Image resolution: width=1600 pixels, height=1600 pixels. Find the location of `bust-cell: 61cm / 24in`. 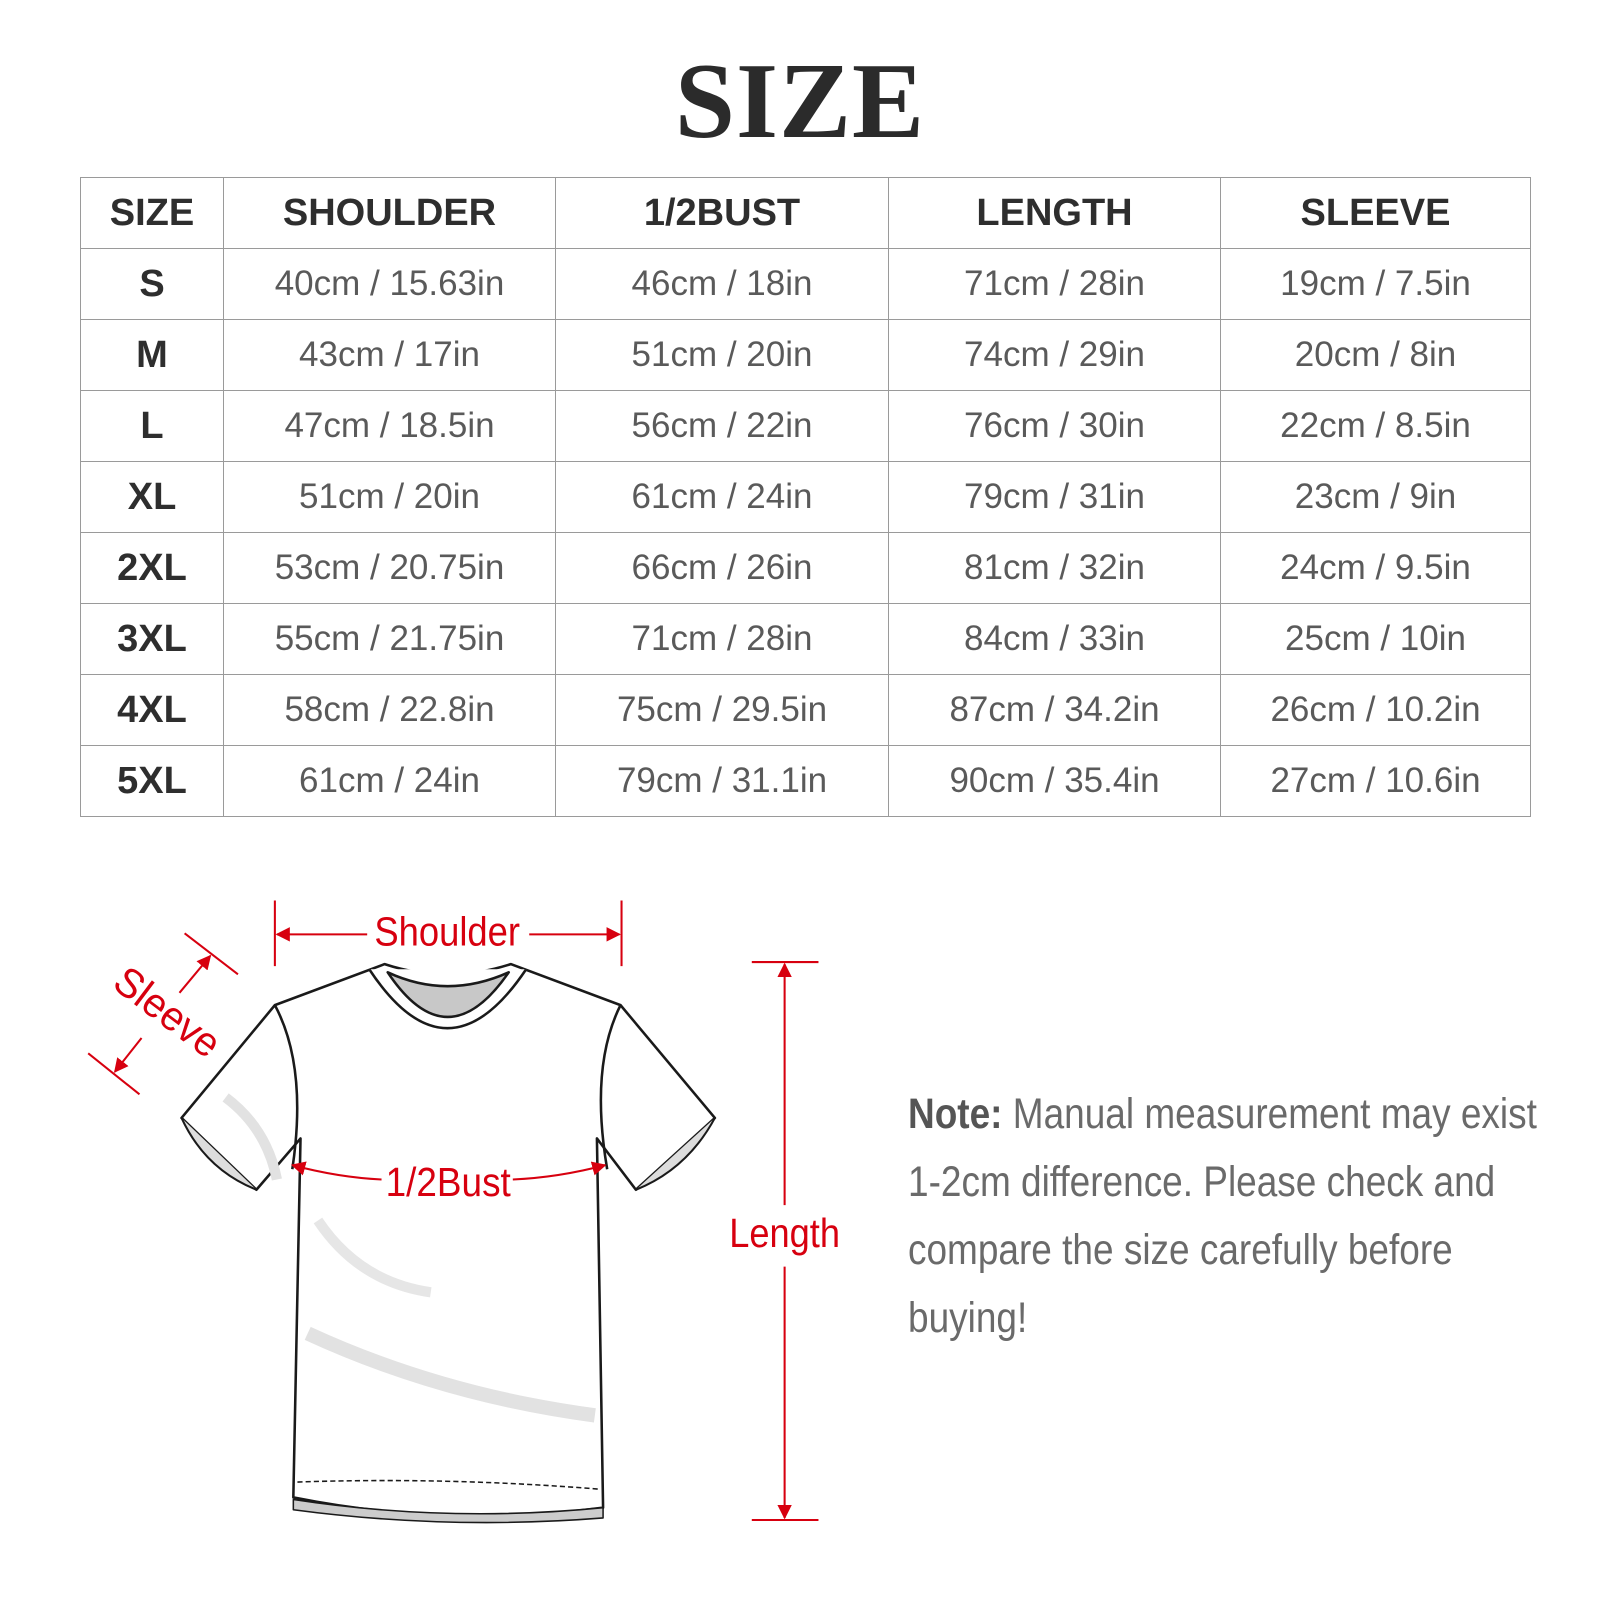

bust-cell: 61cm / 24in is located at coordinates (722, 497).